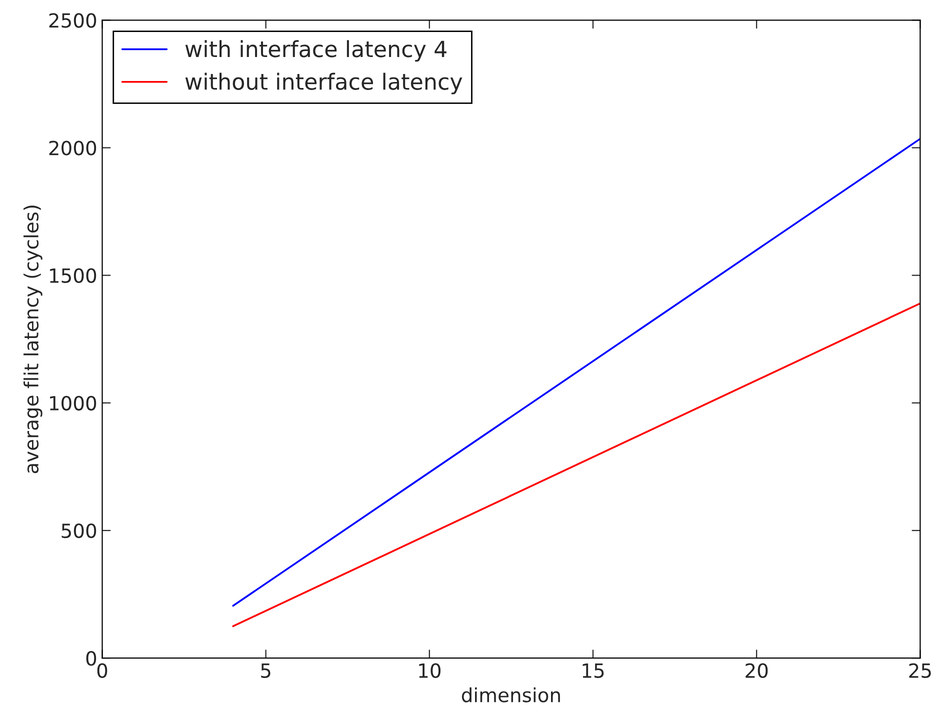 This screenshot has height=720, width=938. I want to click on y-tick-label: 1000, so click(73, 403).